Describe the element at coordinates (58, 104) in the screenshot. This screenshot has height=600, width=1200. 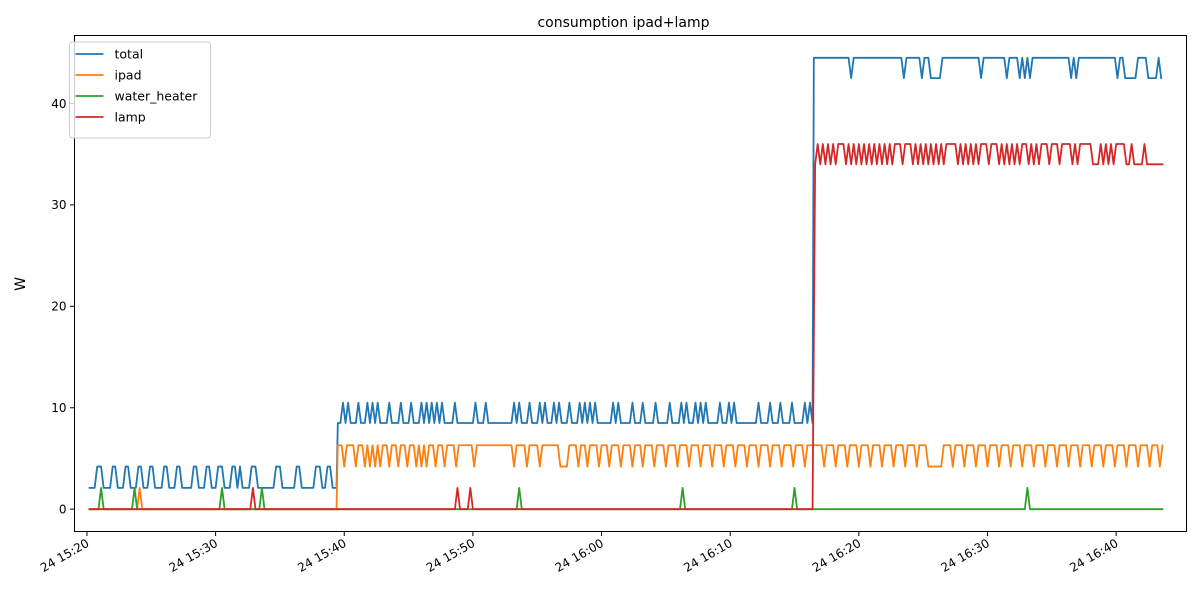
I see `y-tick-label: 40` at that location.